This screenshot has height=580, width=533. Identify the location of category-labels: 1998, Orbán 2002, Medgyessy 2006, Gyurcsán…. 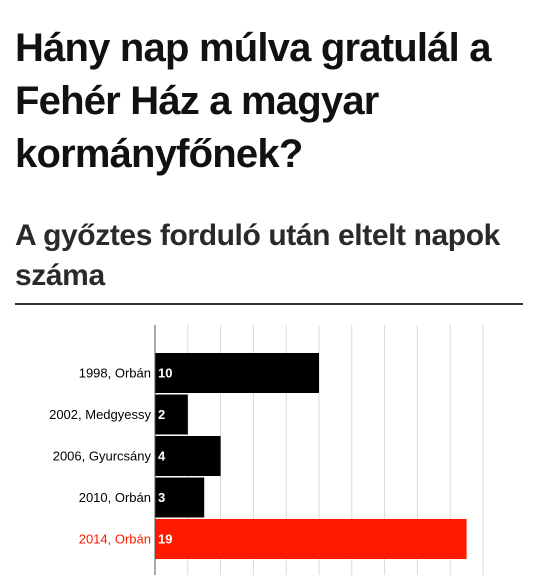
(100, 456).